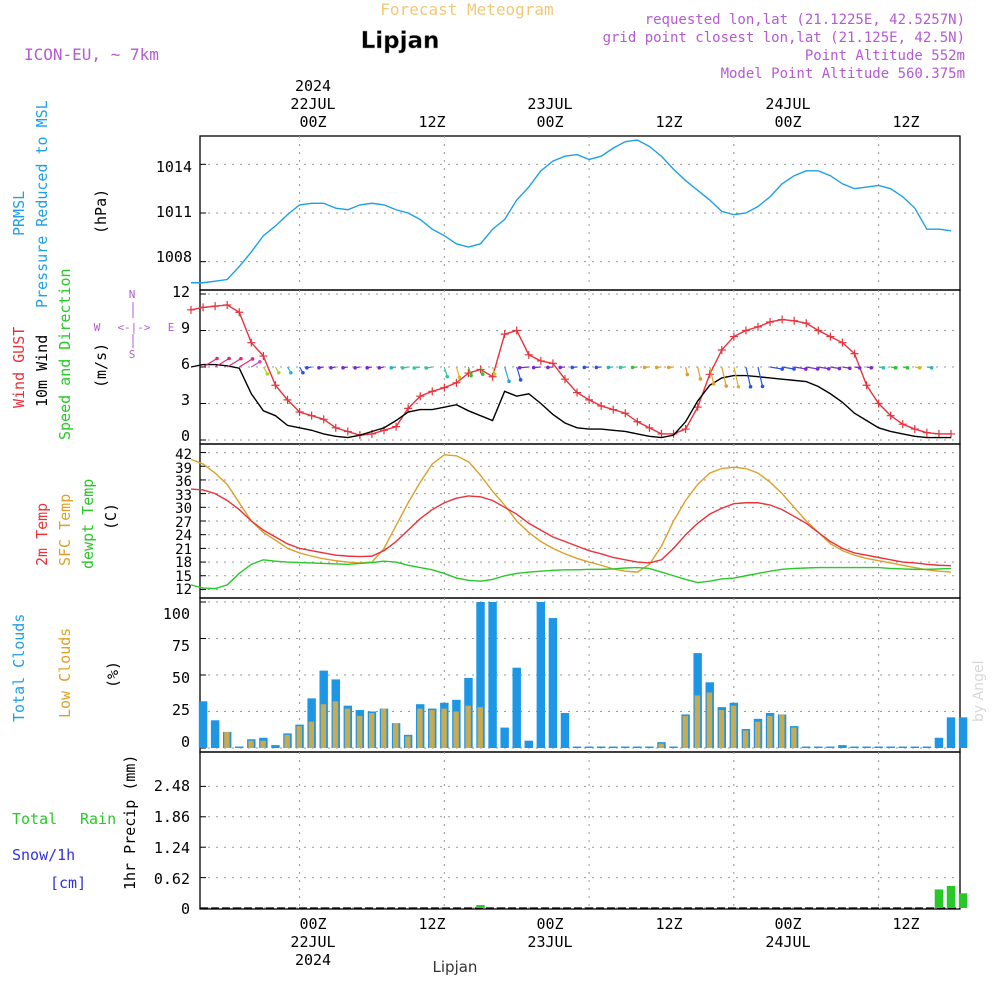 This screenshot has width=1000, height=1000. I want to click on wind-tick-9: 9, so click(185, 328).